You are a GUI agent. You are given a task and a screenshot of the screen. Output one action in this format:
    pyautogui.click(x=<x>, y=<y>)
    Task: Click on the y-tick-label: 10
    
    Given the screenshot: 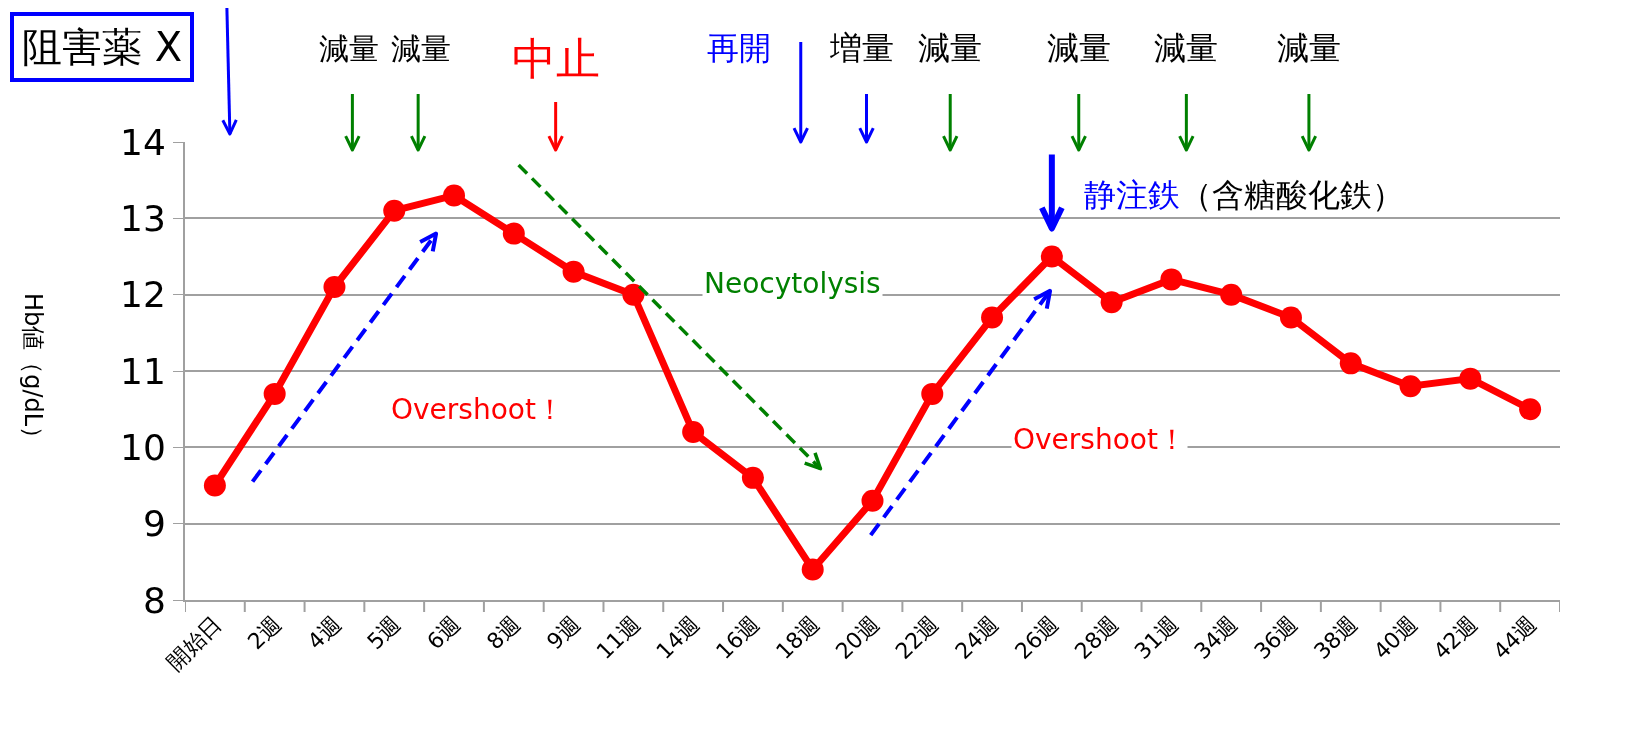 What is the action you would take?
    pyautogui.click(x=142, y=447)
    